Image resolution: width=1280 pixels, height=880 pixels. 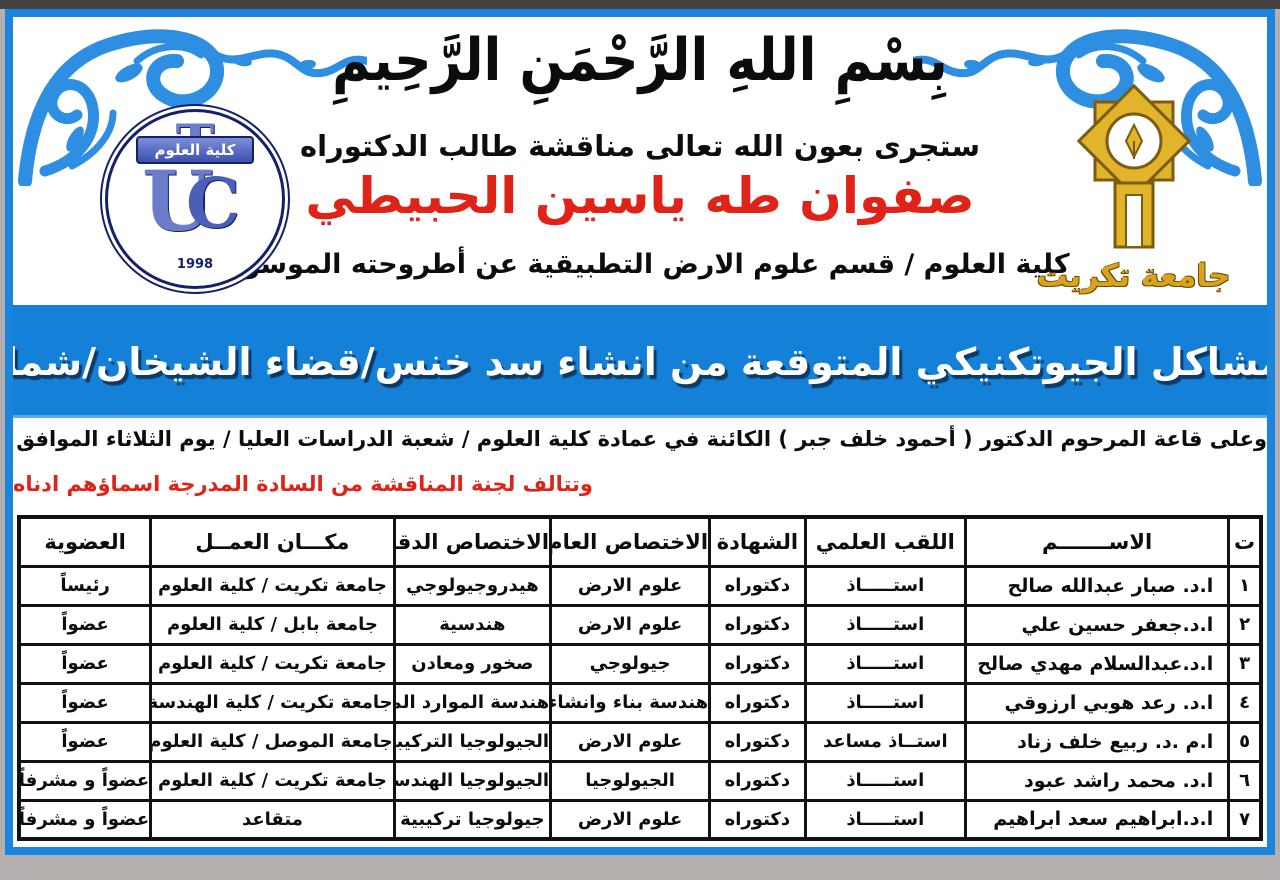 I want to click on table-cell: الجيولوجيا, so click(x=630, y=780).